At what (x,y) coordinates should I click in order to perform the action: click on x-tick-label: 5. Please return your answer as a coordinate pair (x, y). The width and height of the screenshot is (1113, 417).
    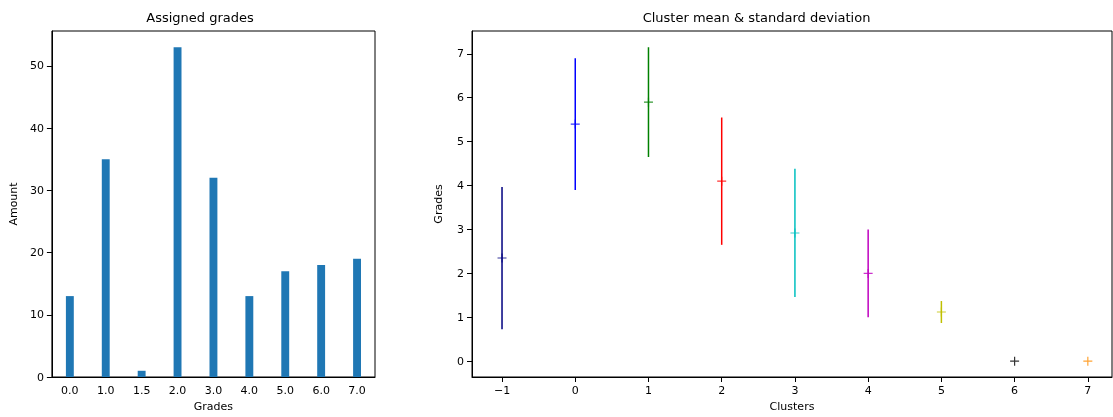
    Looking at the image, I should click on (941, 390).